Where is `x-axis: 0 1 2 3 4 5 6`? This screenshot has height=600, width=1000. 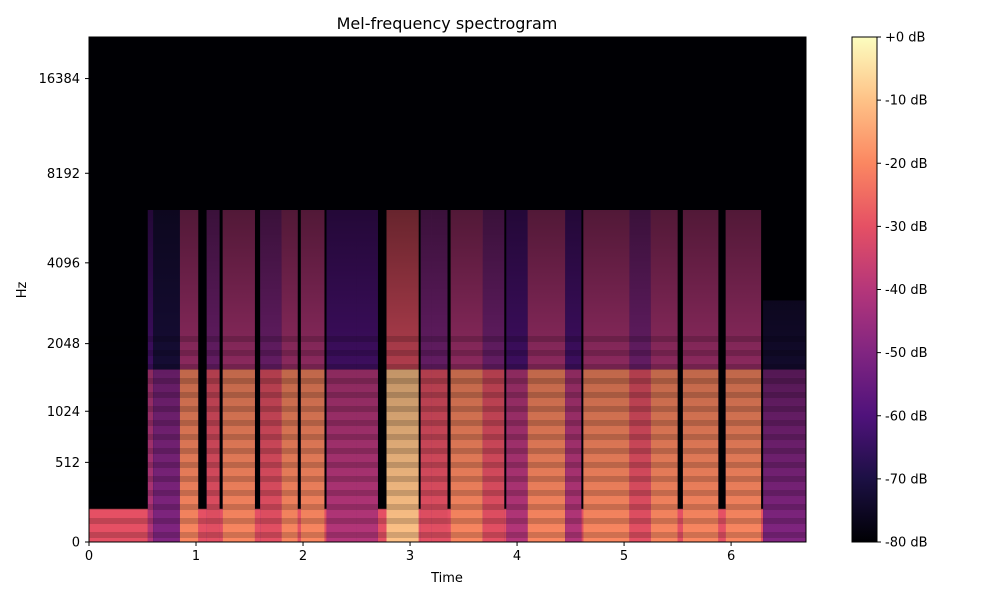 x-axis: 0 1 2 3 4 5 6 is located at coordinates (410, 553).